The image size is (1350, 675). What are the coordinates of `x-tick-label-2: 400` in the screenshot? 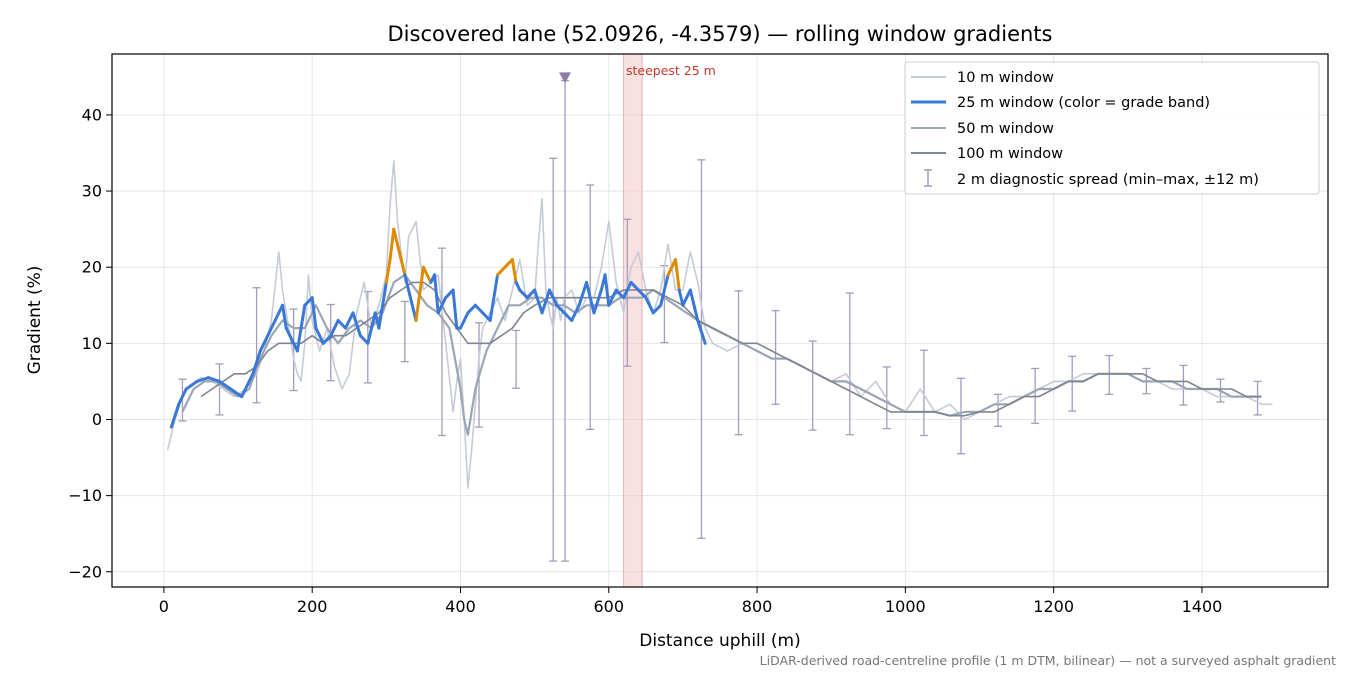 It's located at (460, 606).